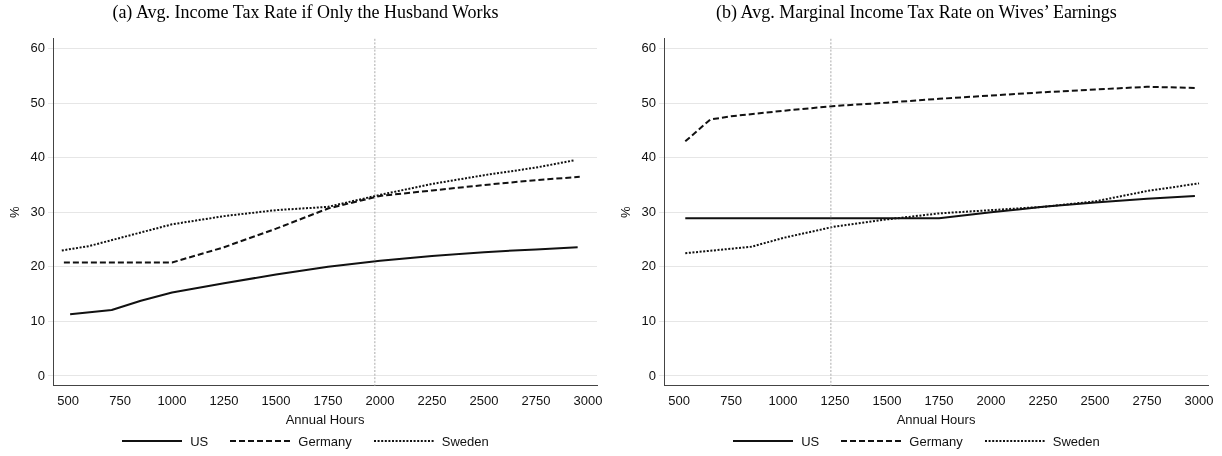 The width and height of the screenshot is (1222, 456). Describe the element at coordinates (305, 12) in the screenshot. I see `chart-title: (a) Avg. Income Tax Rate if Only the Husband Works` at that location.